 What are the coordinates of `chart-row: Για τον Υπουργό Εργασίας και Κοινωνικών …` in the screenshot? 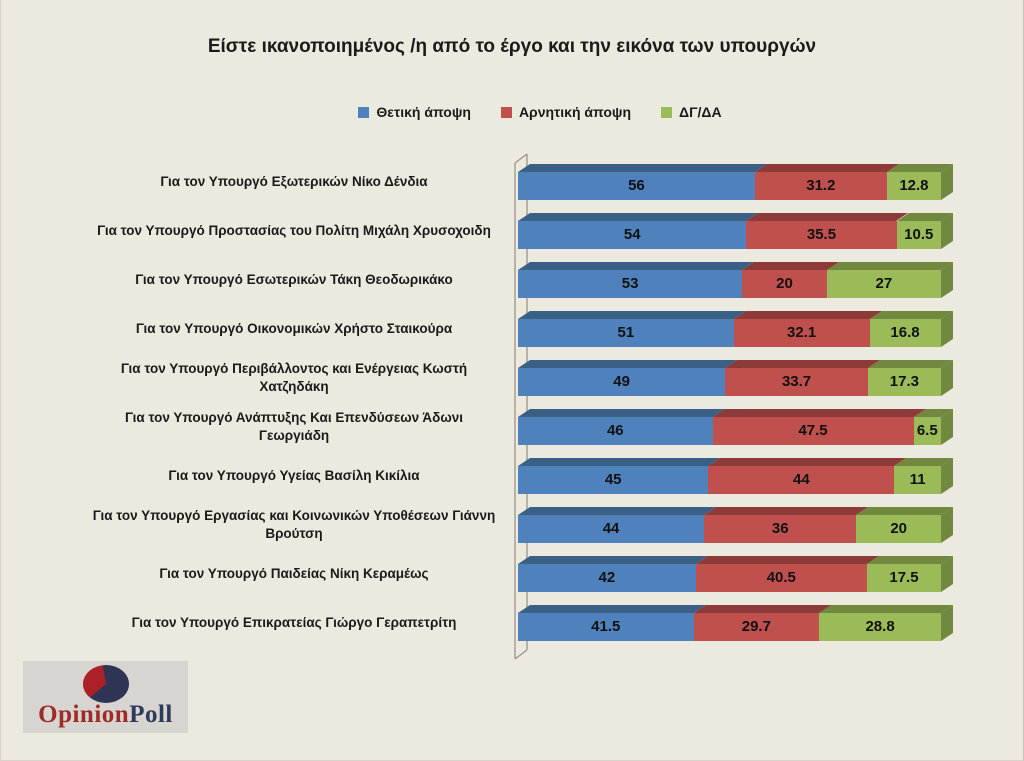 It's located at (523, 524).